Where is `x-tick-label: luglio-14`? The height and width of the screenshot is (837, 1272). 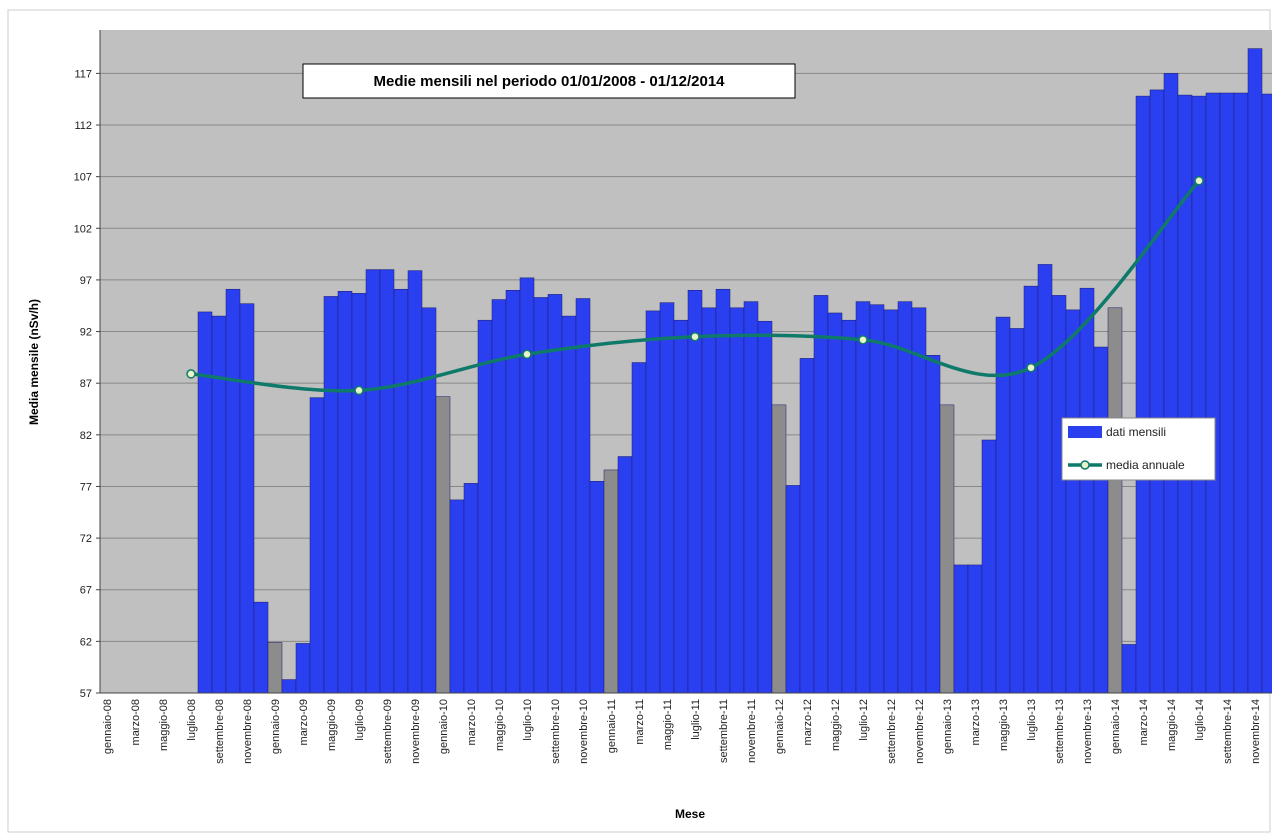
x-tick-label: luglio-14 is located at coordinates (1200, 720).